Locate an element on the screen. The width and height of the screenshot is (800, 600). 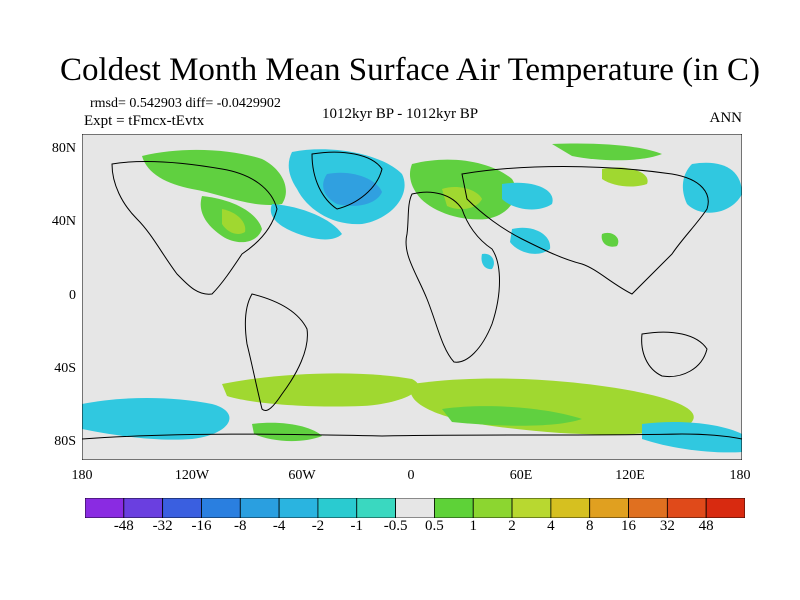
coast-australia is located at coordinates (674, 354).